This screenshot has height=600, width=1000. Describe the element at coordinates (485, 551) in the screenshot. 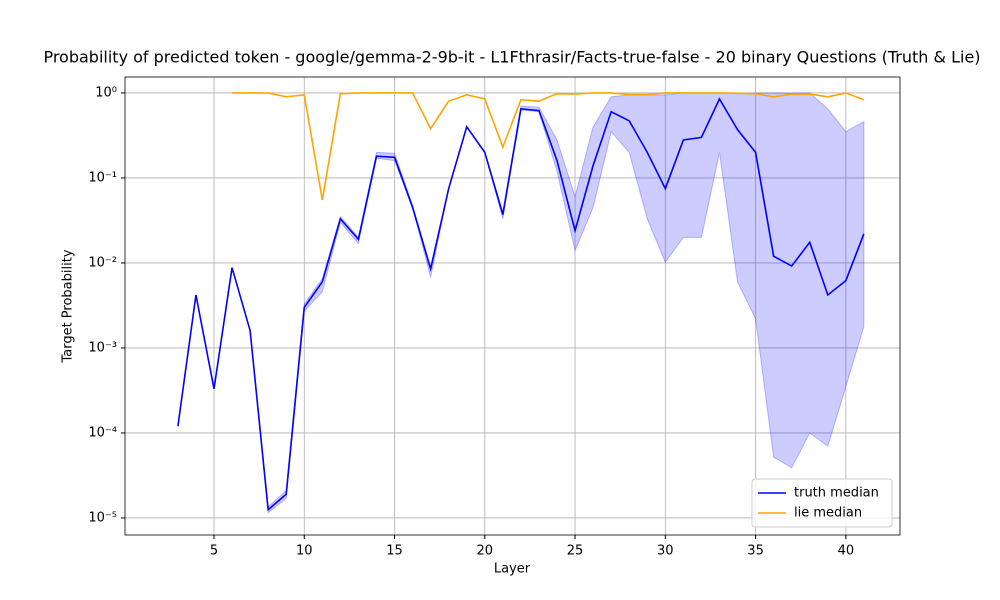

I see `x-tick-label: 20` at that location.